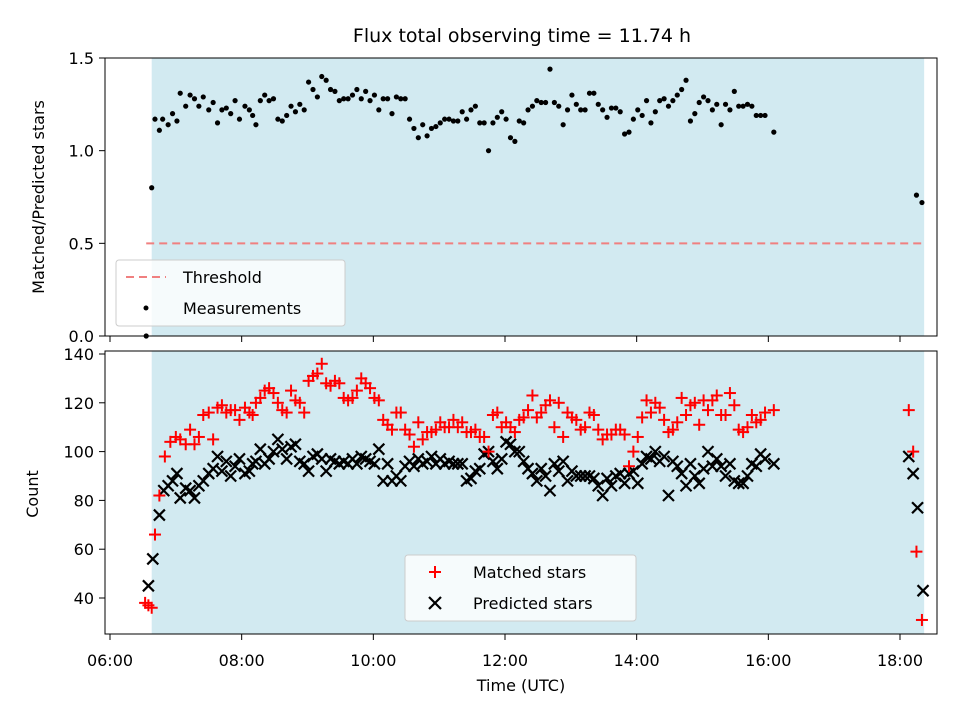  I want to click on count-y-tick-label: 80, so click(84, 500).